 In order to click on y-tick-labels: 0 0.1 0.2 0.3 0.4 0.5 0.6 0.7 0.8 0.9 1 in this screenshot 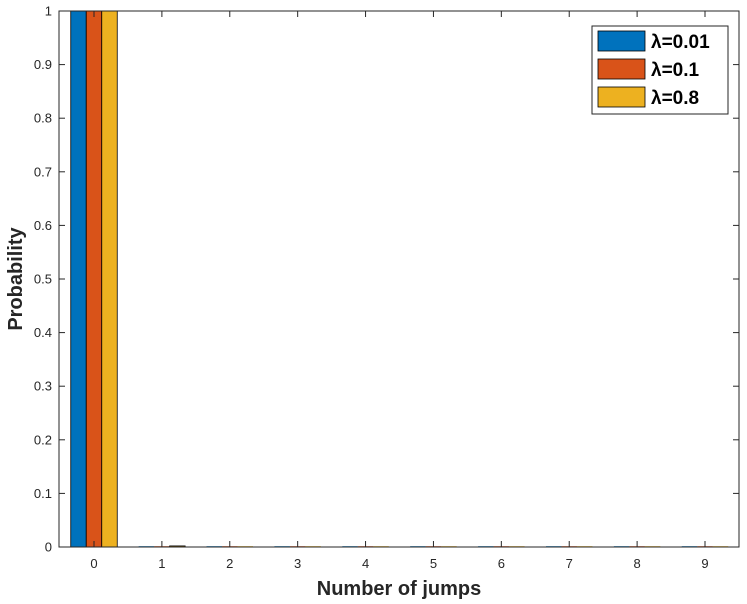, I will do `click(43, 279)`.